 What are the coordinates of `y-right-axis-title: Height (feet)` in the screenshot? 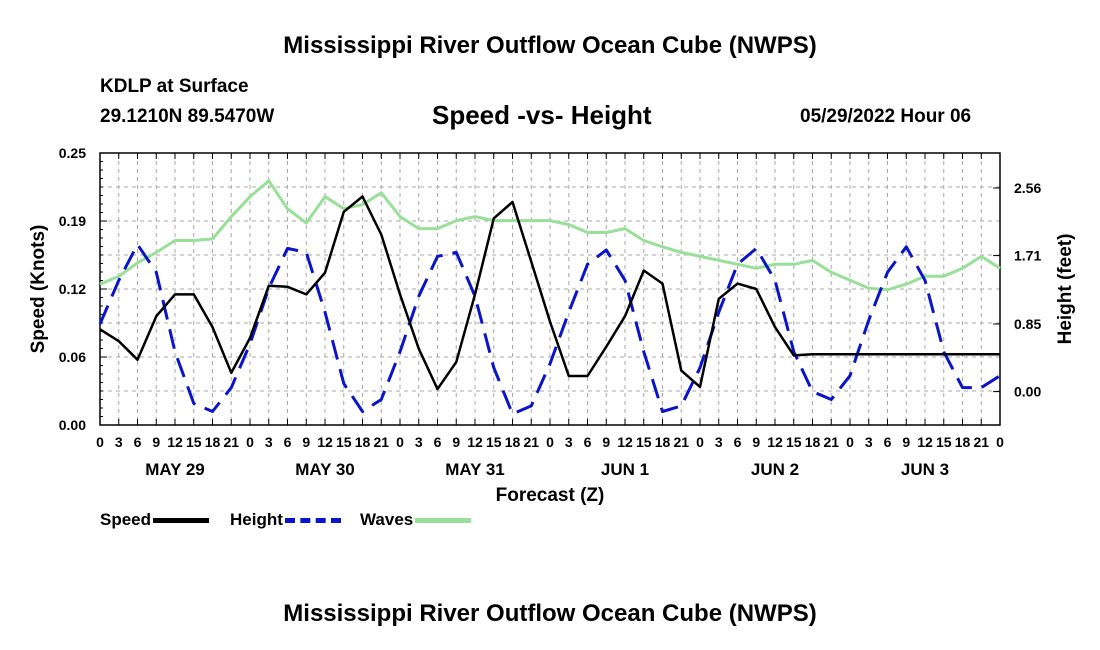 It's located at (1065, 289).